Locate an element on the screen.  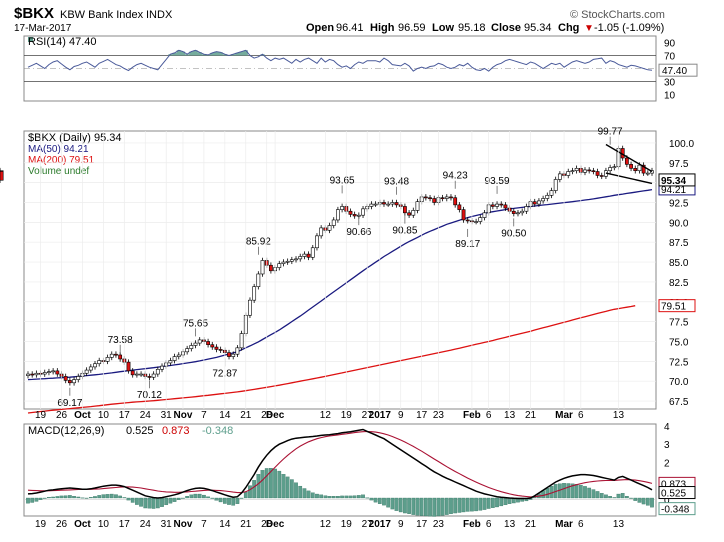
x-tick-label: Feb is located at coordinates (472, 415).